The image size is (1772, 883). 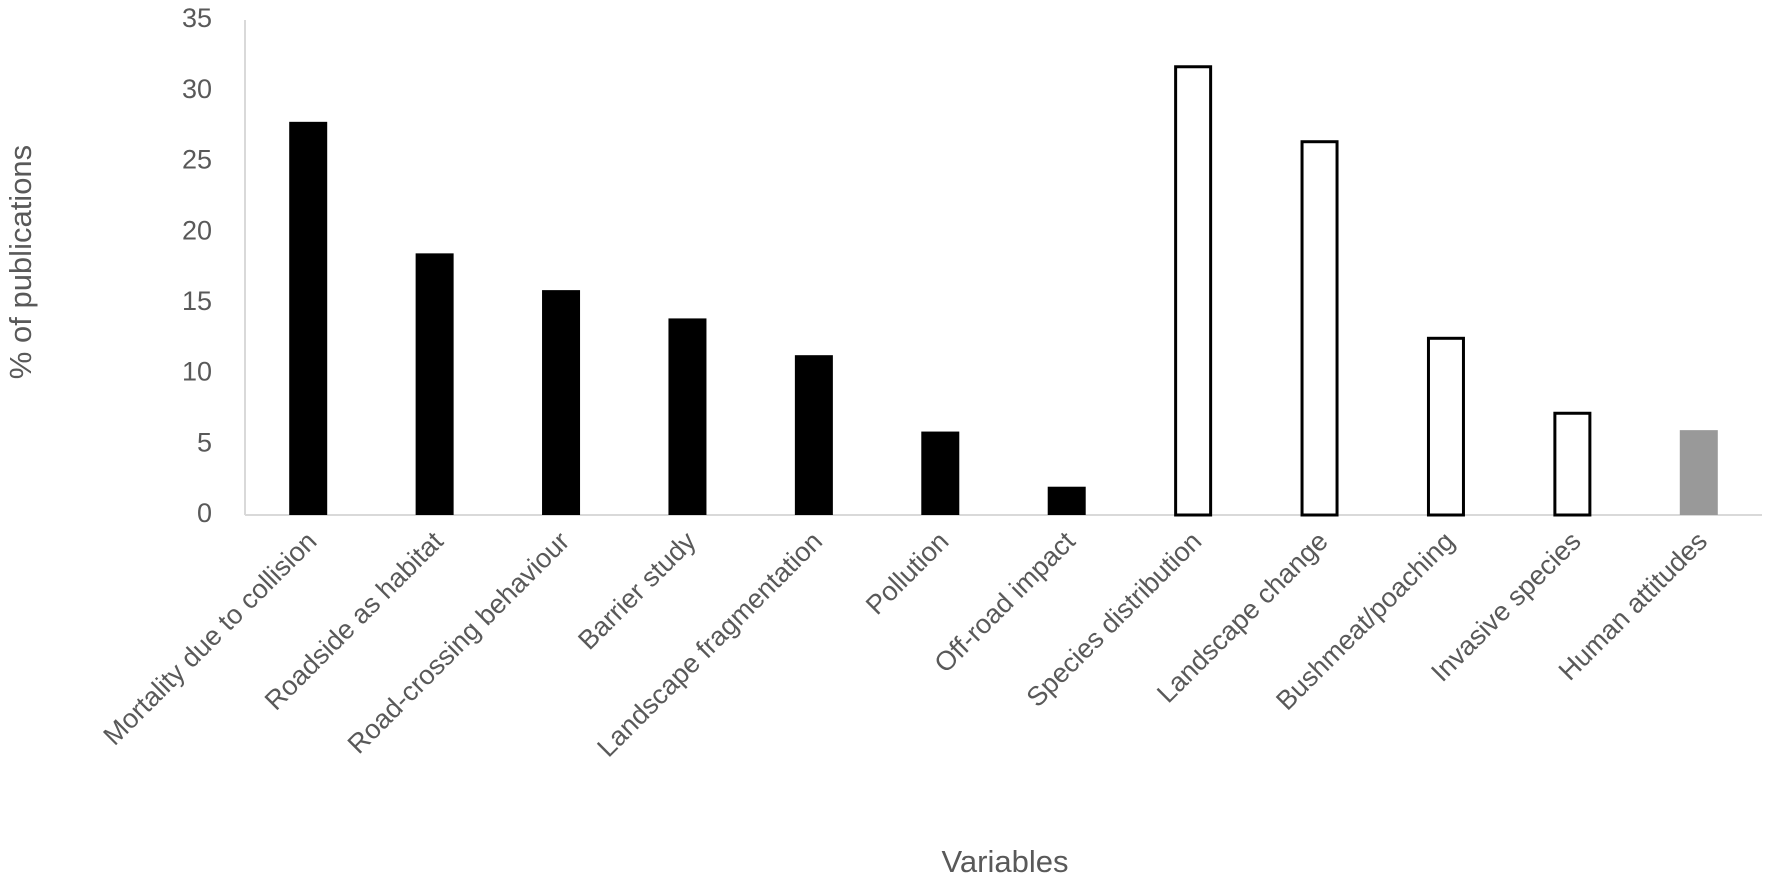 What do you see at coordinates (197, 18) in the screenshot?
I see `y-tick-label: 35` at bounding box center [197, 18].